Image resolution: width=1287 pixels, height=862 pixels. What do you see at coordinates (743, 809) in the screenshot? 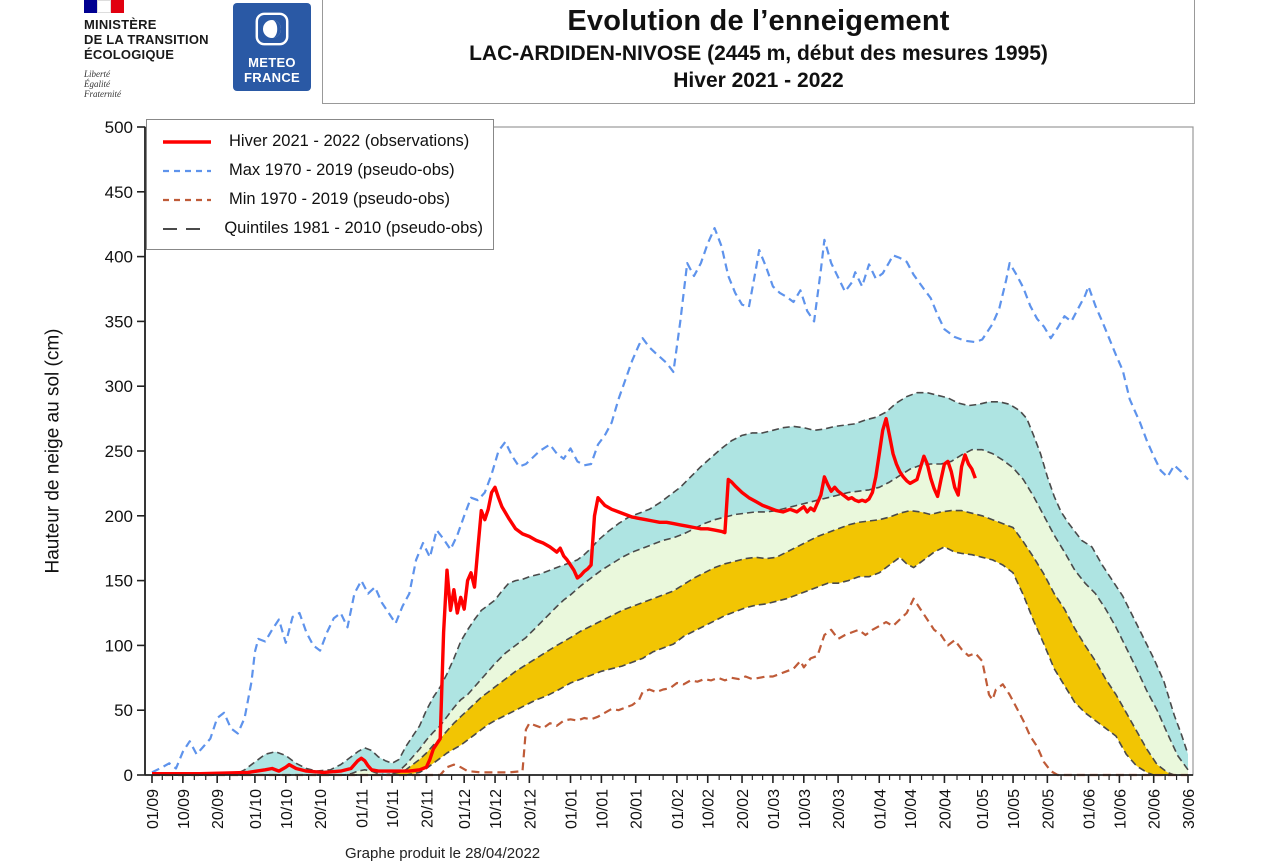
I see `x-tick-label: 20/02` at bounding box center [743, 809].